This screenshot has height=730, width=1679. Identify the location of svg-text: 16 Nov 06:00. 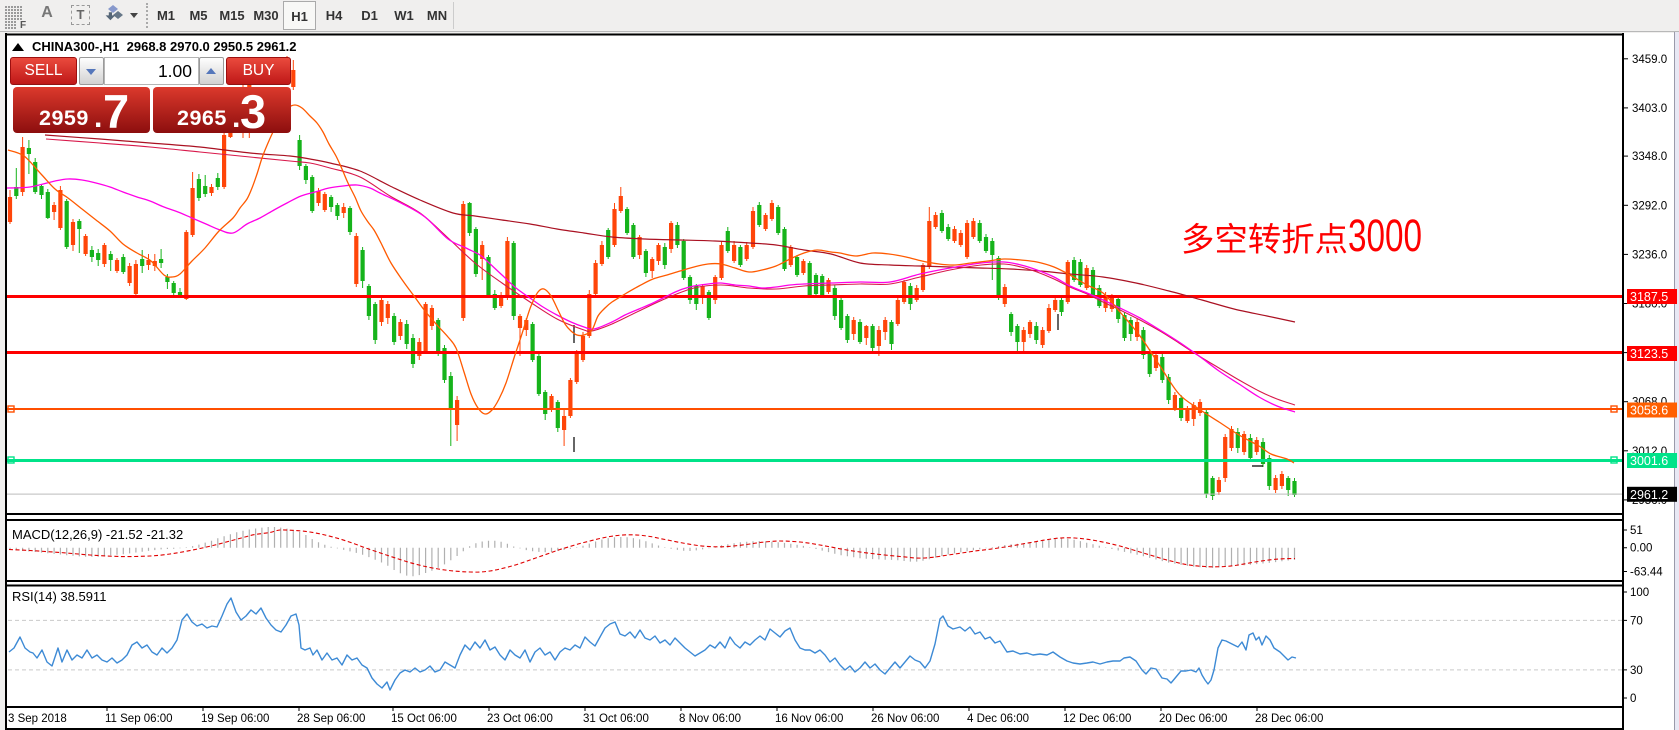
(809, 719).